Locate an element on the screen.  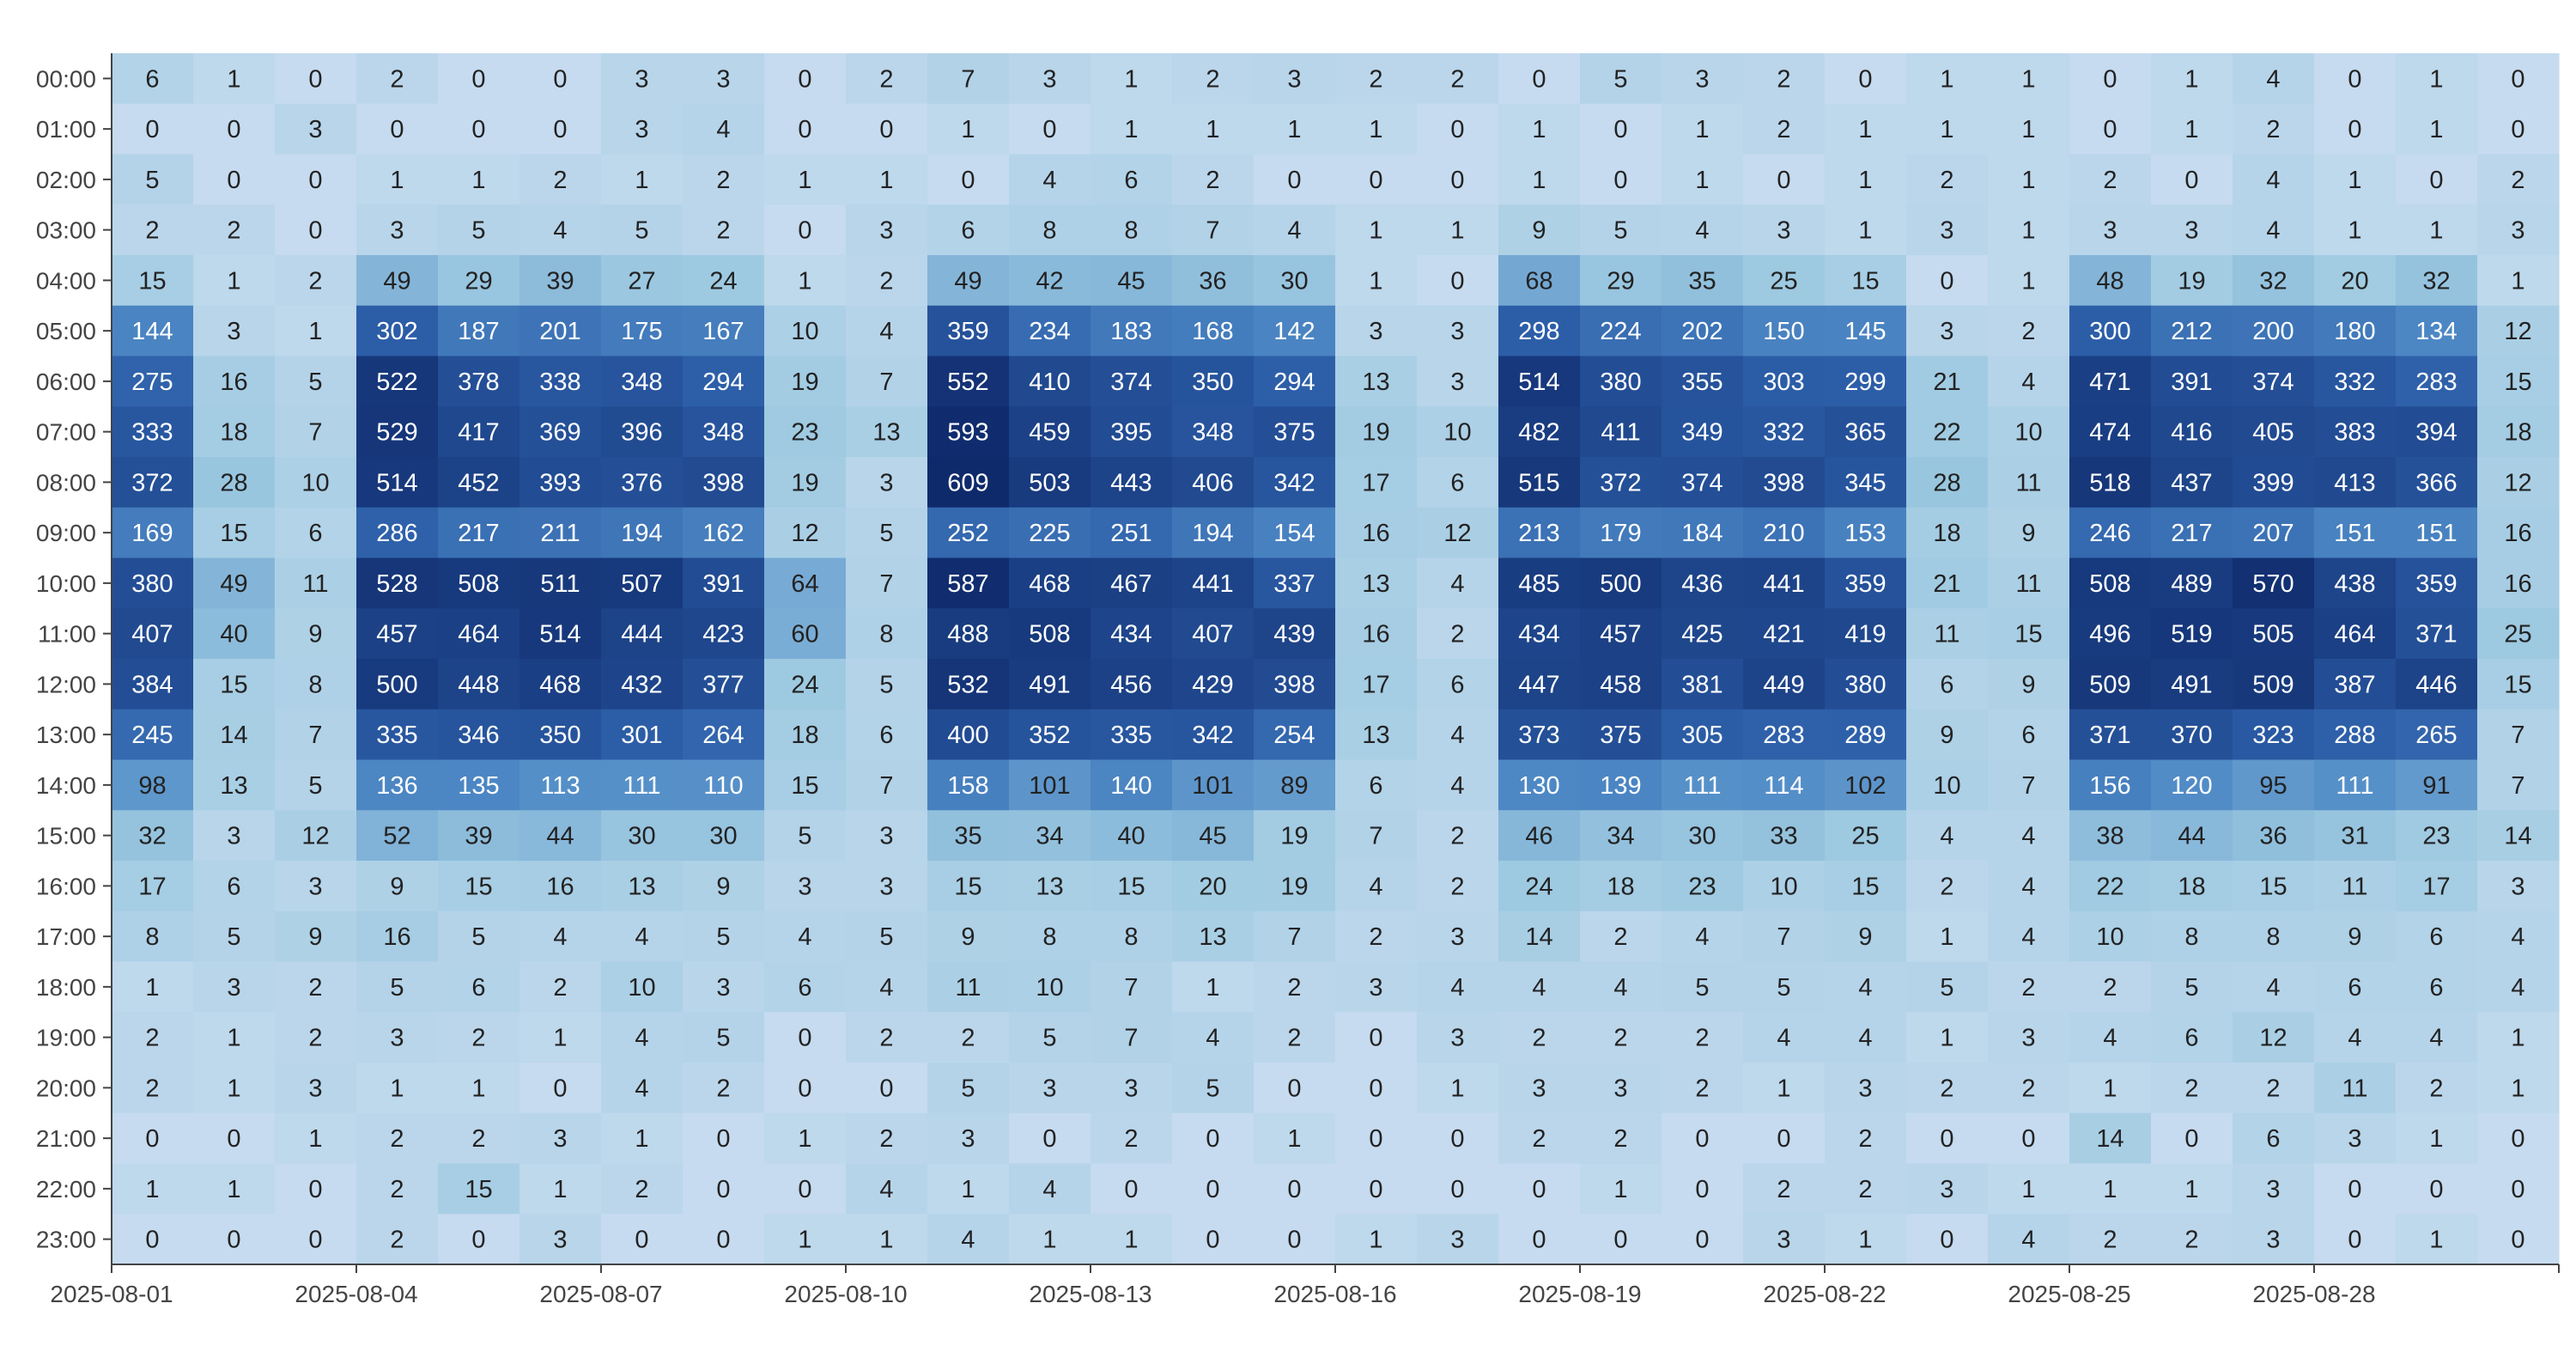
cell-value-label: 458 is located at coordinates (1620, 684).